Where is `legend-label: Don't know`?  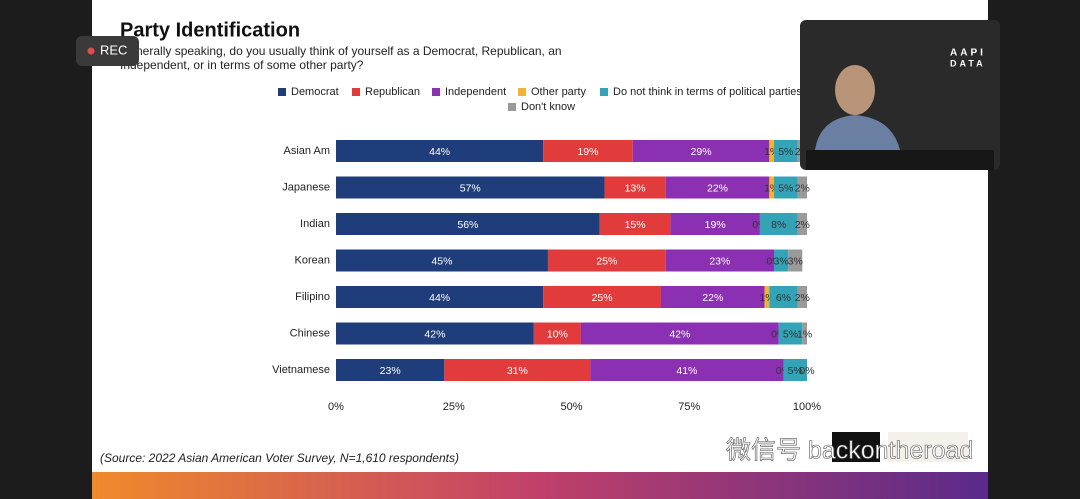
legend-label: Don't know is located at coordinates (548, 107).